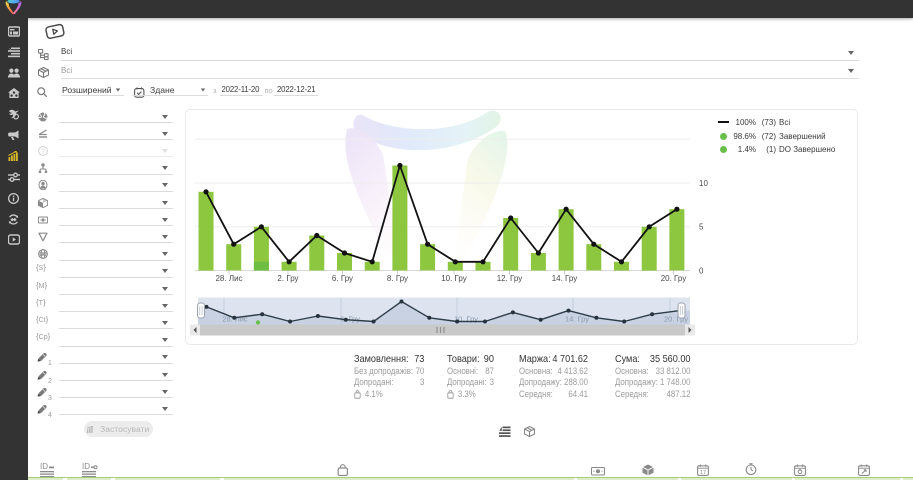 This screenshot has height=483, width=913. Describe the element at coordinates (510, 278) in the screenshot. I see `svg-text: 12. Гру` at that location.